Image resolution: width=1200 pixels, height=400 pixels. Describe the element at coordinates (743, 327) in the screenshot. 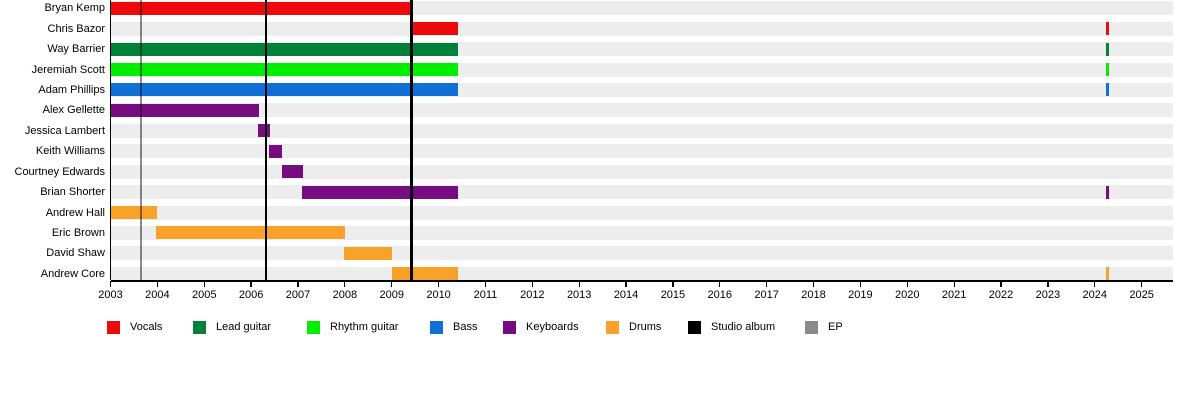

I see `legend-label: Studio album` at that location.